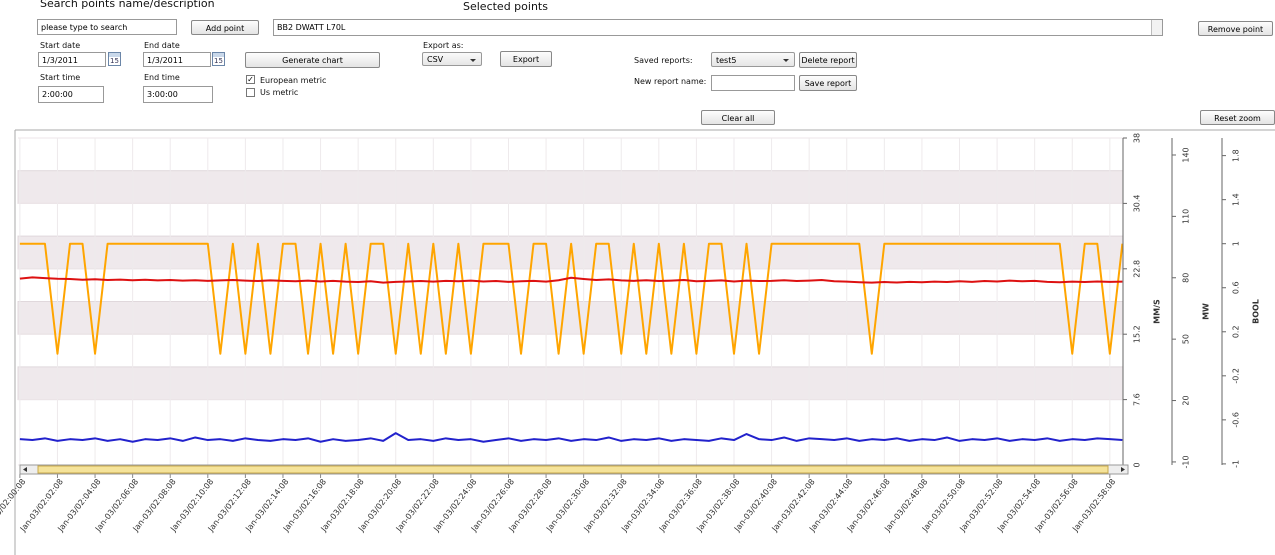  What do you see at coordinates (1236, 287) in the screenshot?
I see `y-tick-label: 0.6` at bounding box center [1236, 287].